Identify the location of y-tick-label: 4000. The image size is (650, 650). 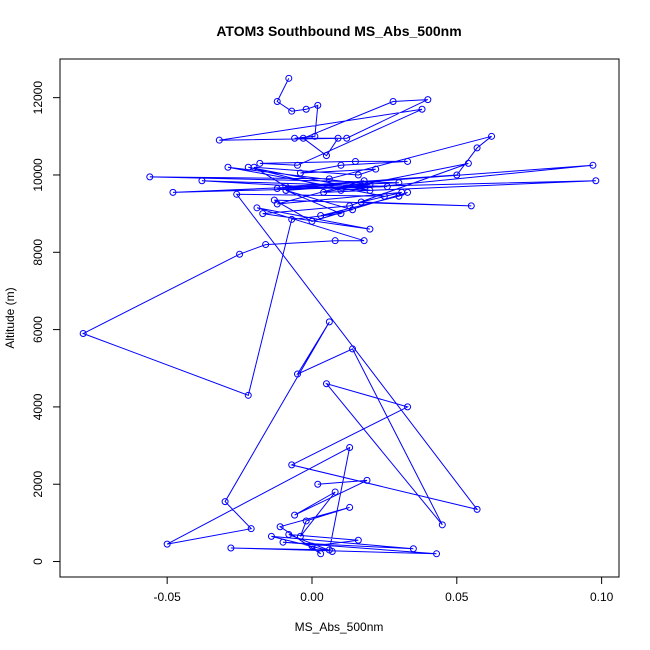
(38, 406).